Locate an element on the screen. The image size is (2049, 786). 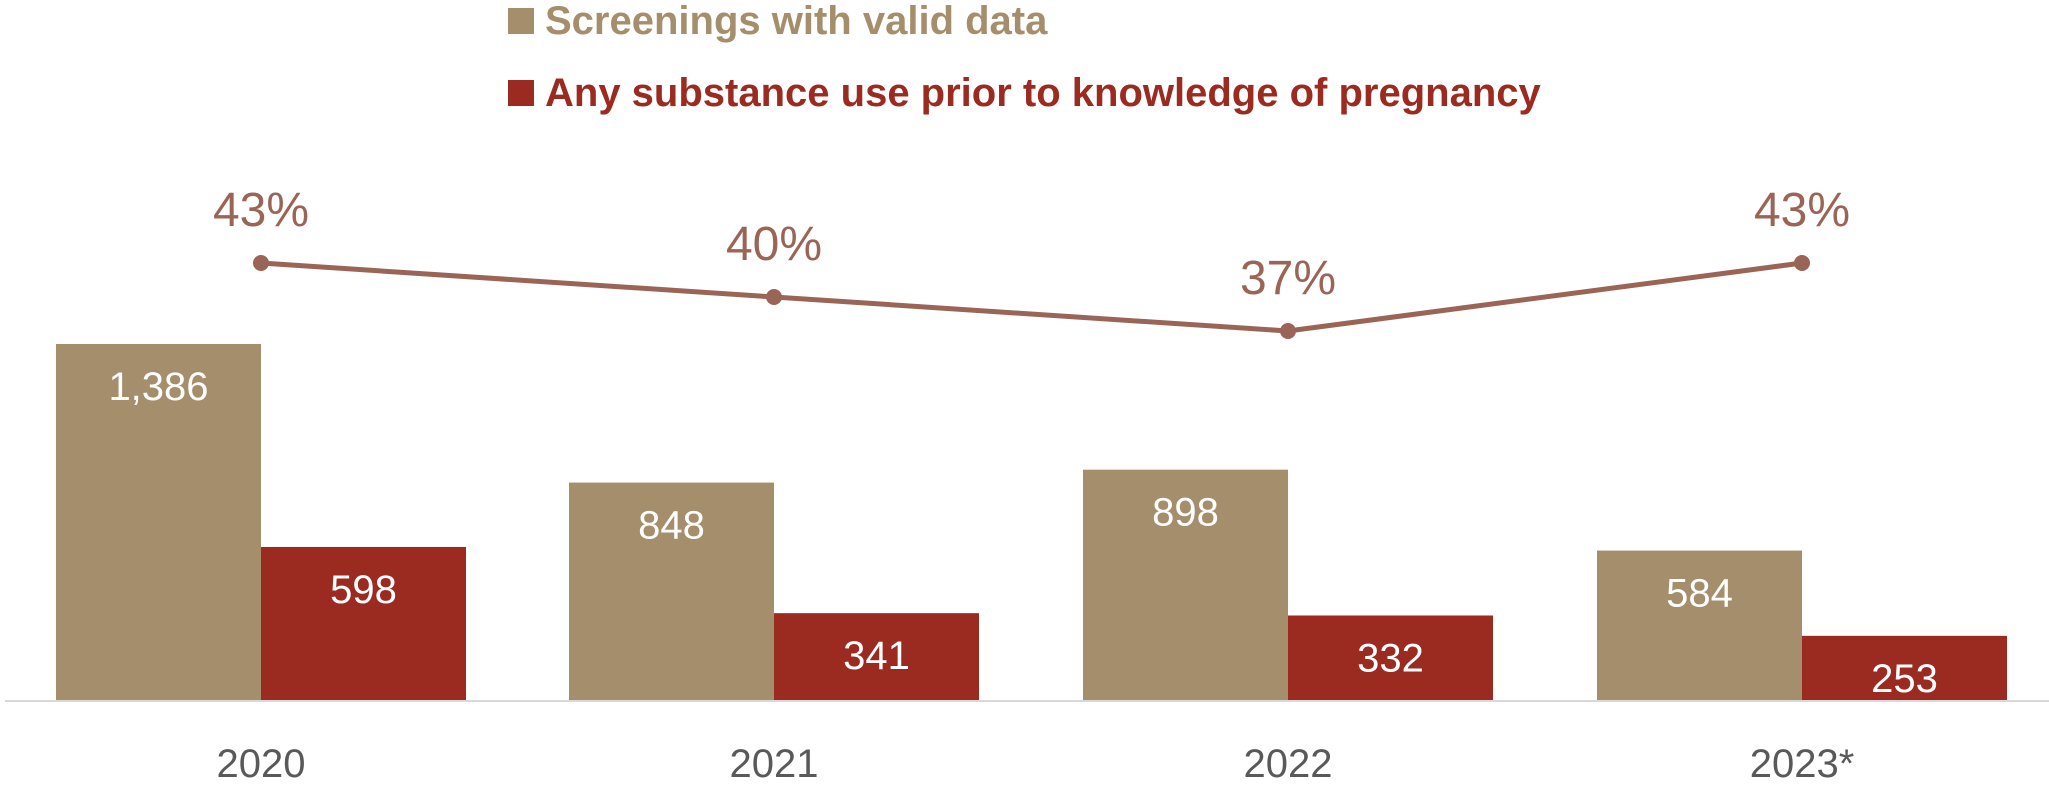
bar-substance-use-2021 is located at coordinates (876, 657).